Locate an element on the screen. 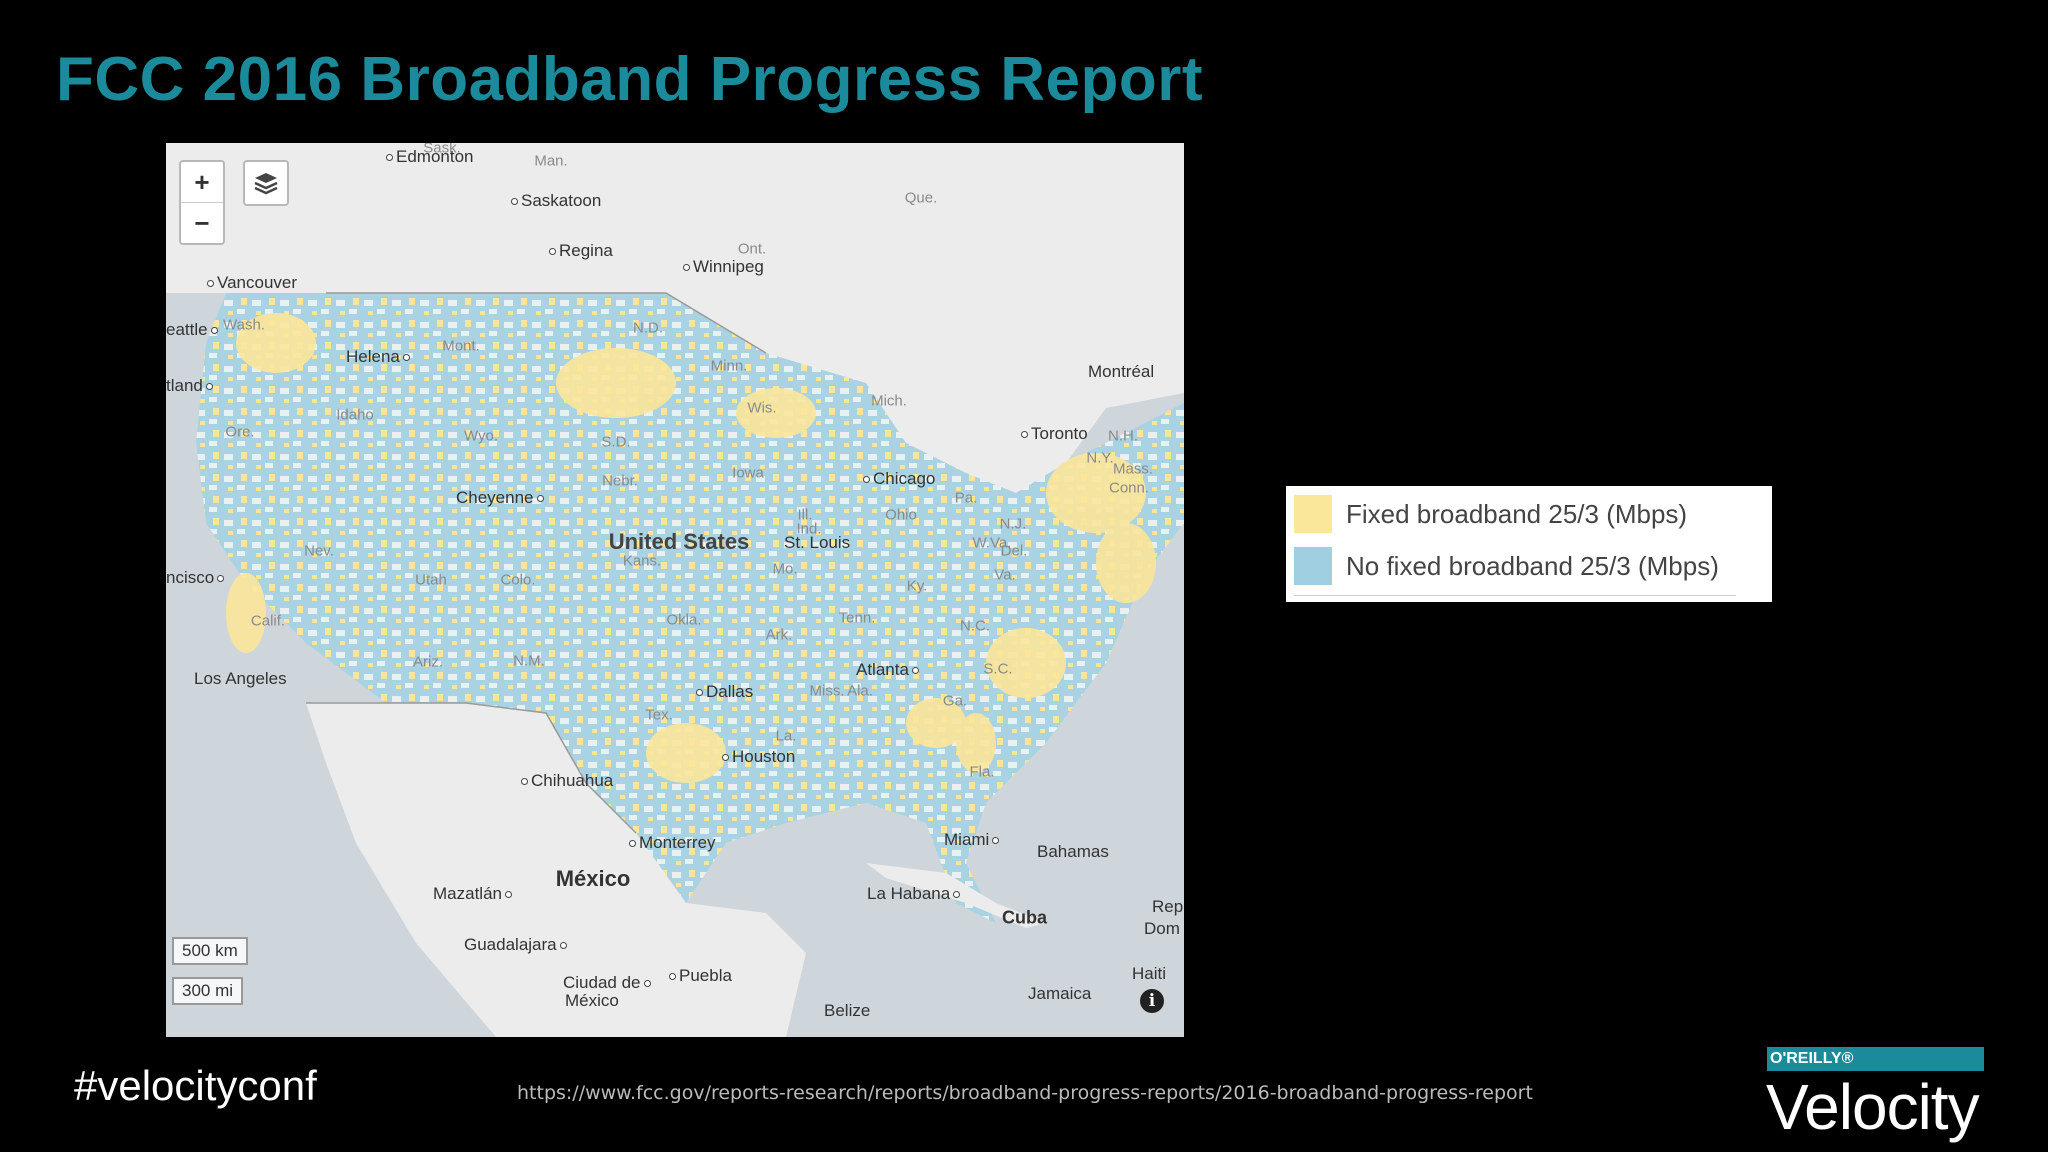 The height and width of the screenshot is (1152, 2048). region-label: N.C. is located at coordinates (975, 626).